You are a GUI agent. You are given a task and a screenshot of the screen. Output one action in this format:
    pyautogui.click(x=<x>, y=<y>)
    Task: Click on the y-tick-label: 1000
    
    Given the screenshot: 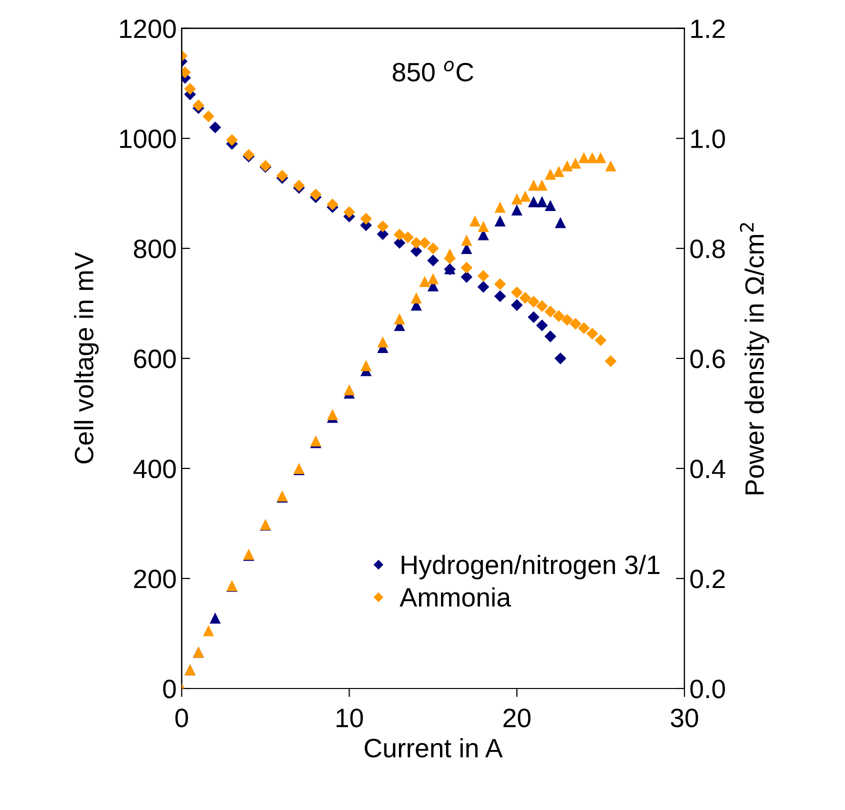 What is the action you would take?
    pyautogui.click(x=148, y=139)
    